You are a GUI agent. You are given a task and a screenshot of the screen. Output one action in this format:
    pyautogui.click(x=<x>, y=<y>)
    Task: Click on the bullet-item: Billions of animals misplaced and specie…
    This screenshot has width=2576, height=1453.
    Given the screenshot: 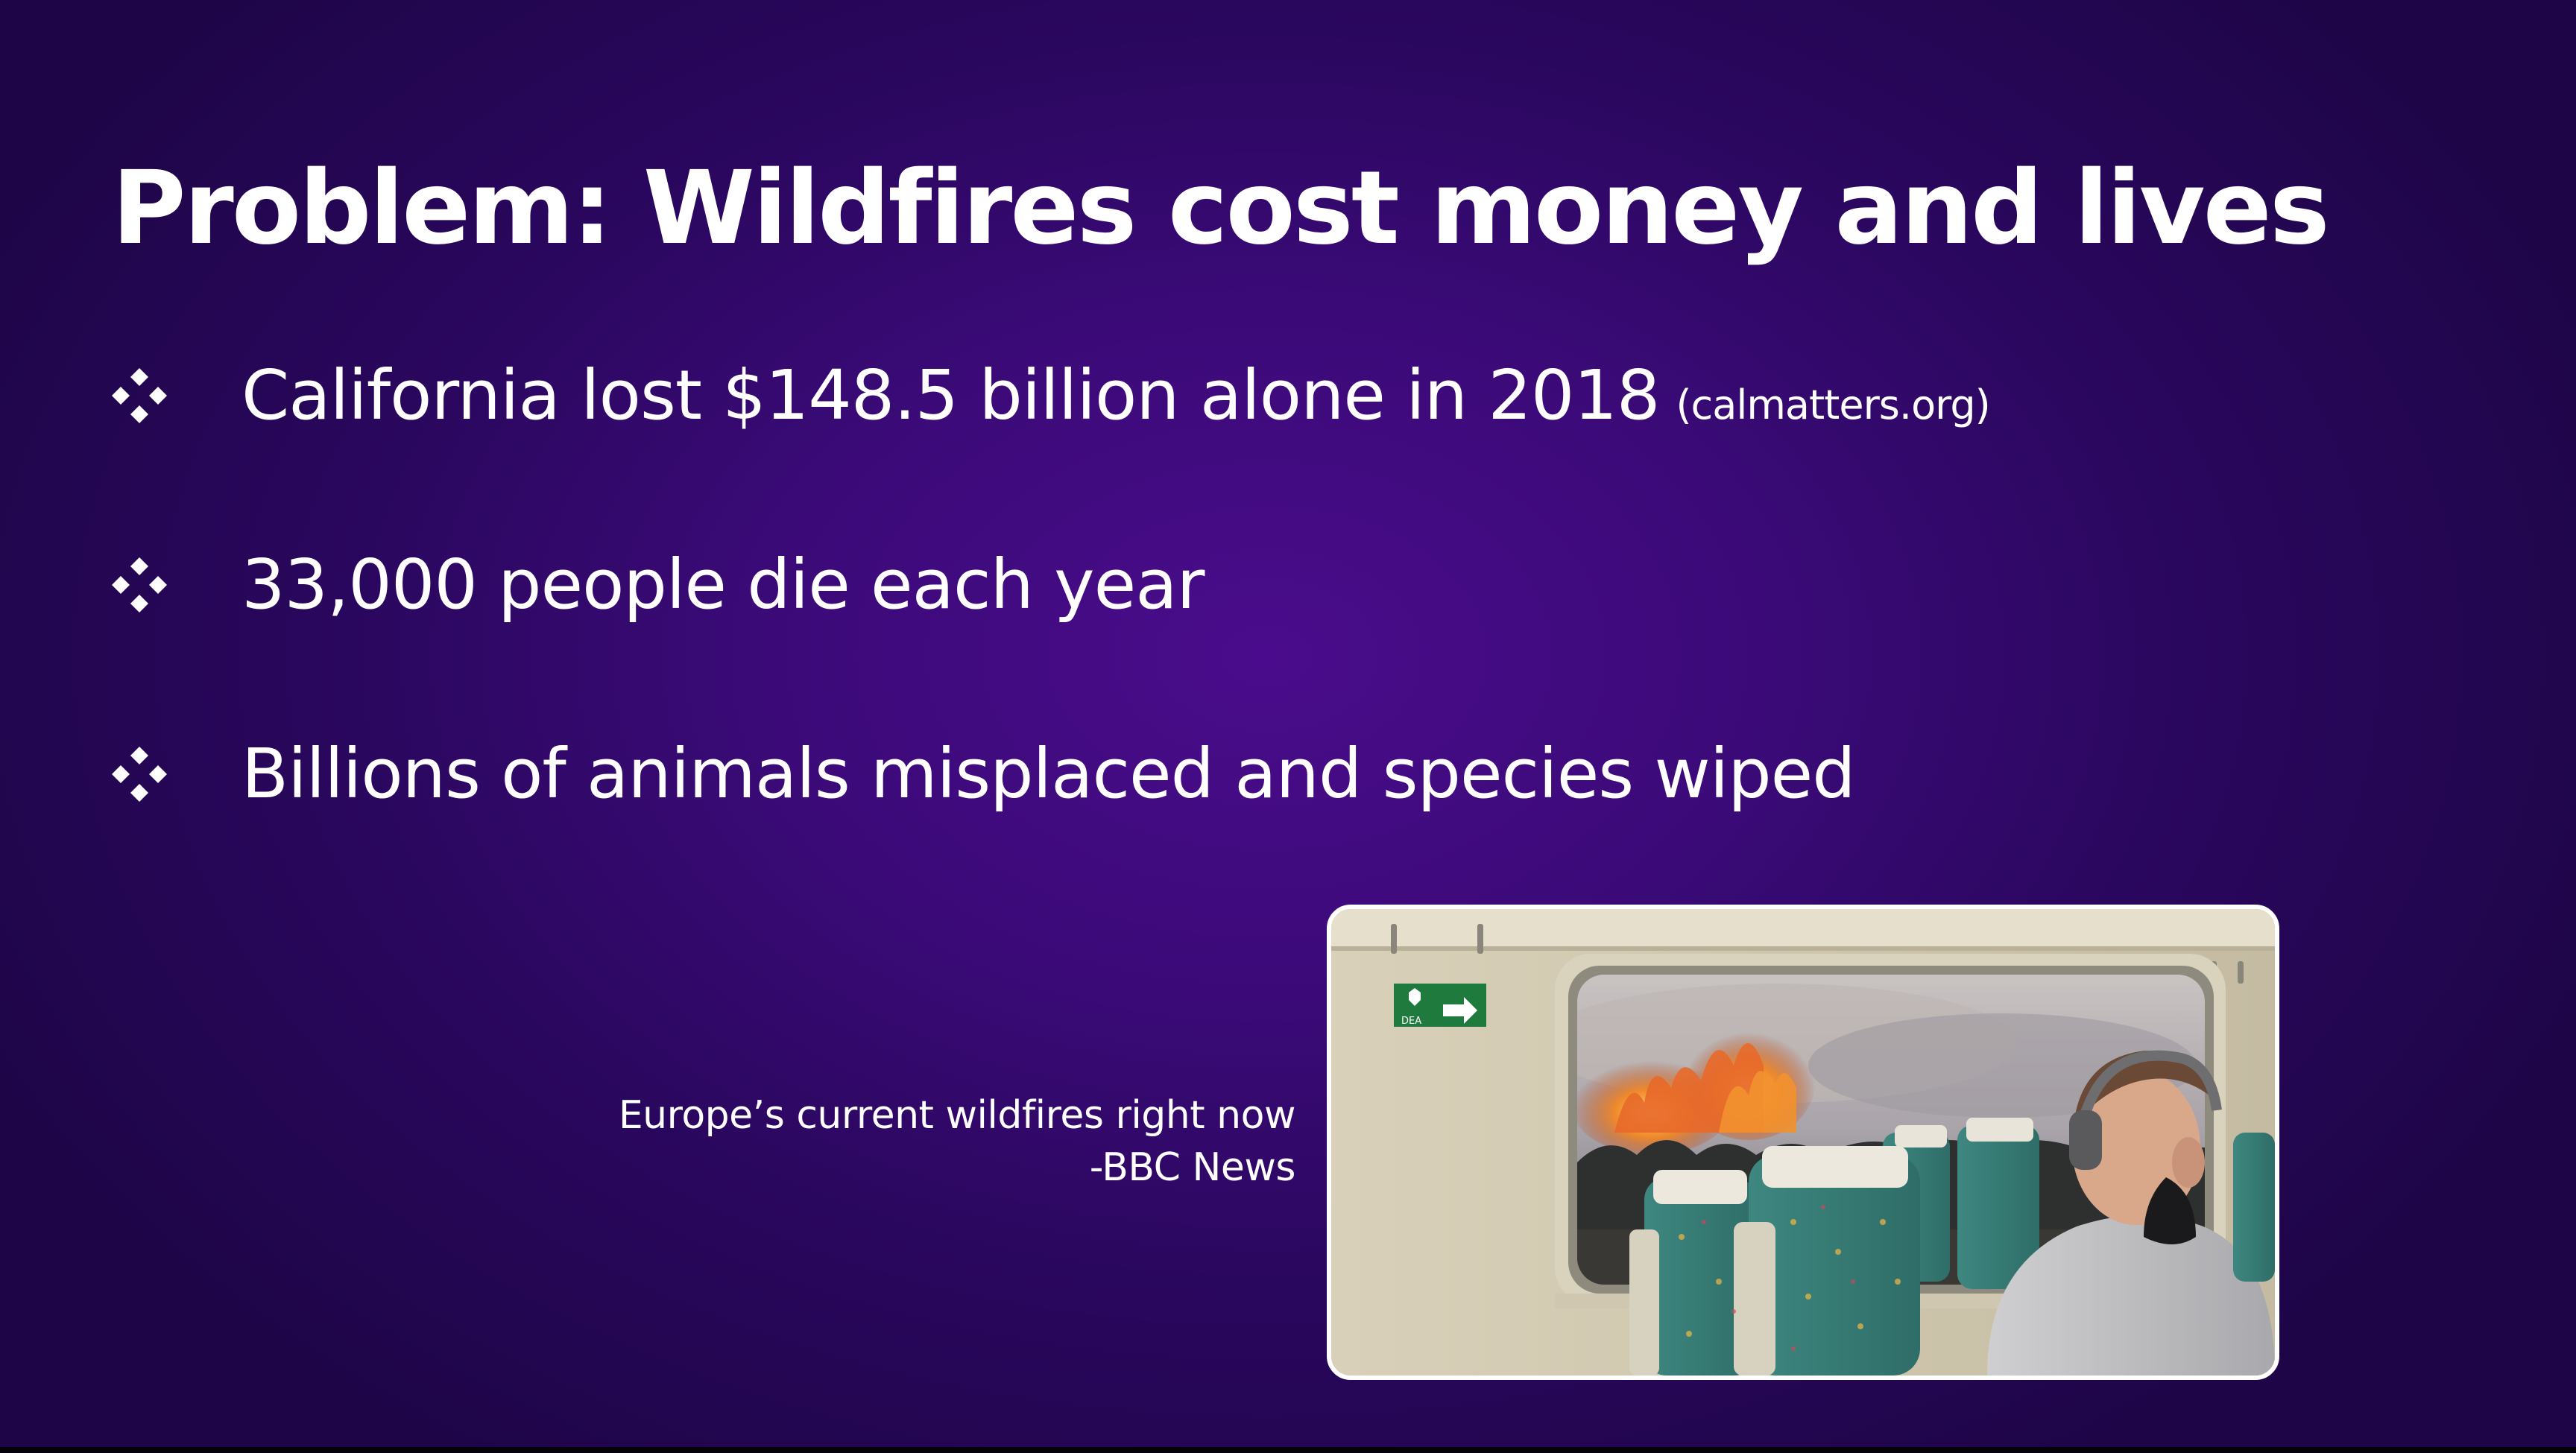 What is the action you would take?
    pyautogui.click(x=982, y=774)
    